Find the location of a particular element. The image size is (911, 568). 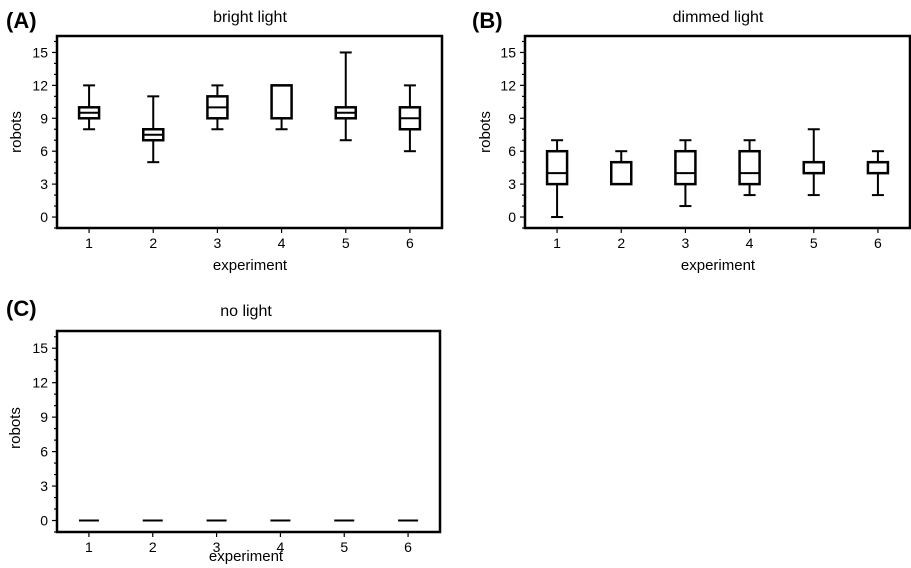

panel-title: bright light is located at coordinates (250, 17).